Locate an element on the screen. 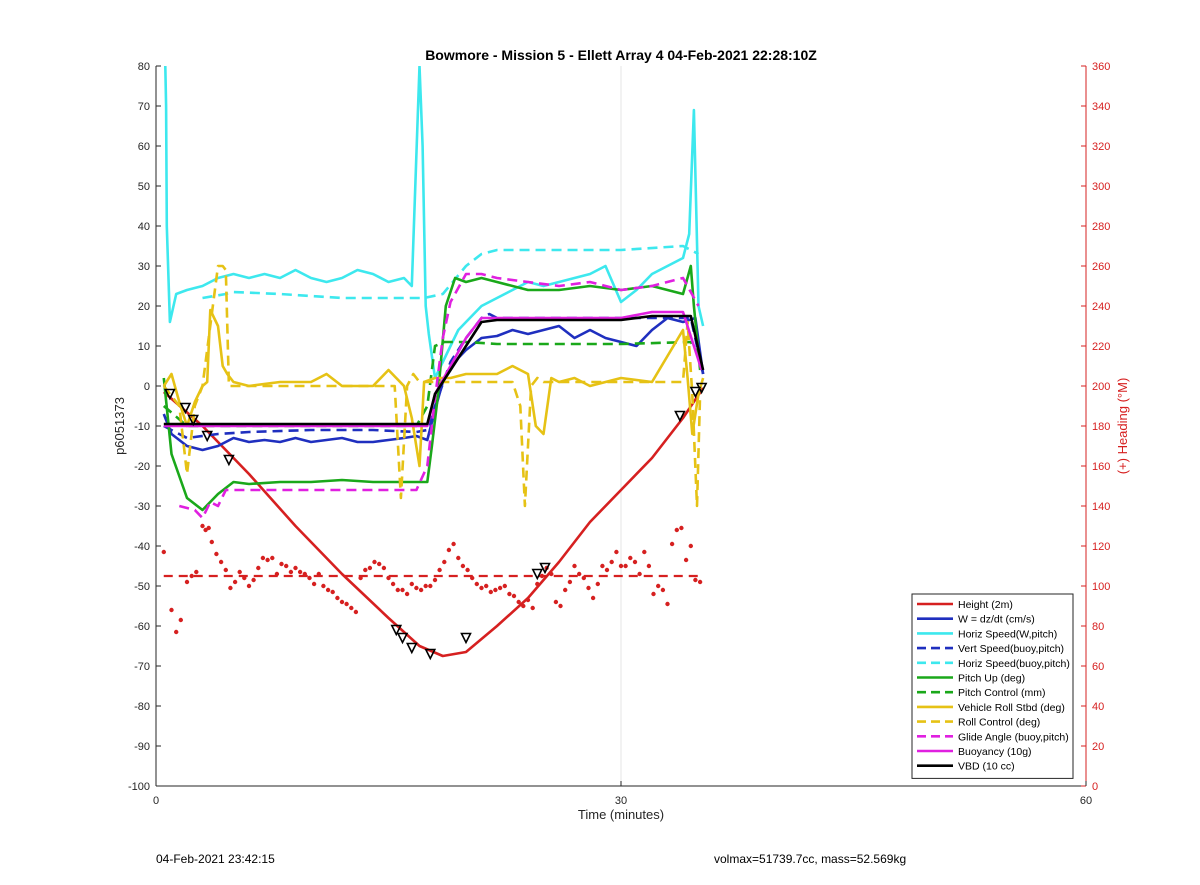  heading-points-layer is located at coordinates (432, 579).